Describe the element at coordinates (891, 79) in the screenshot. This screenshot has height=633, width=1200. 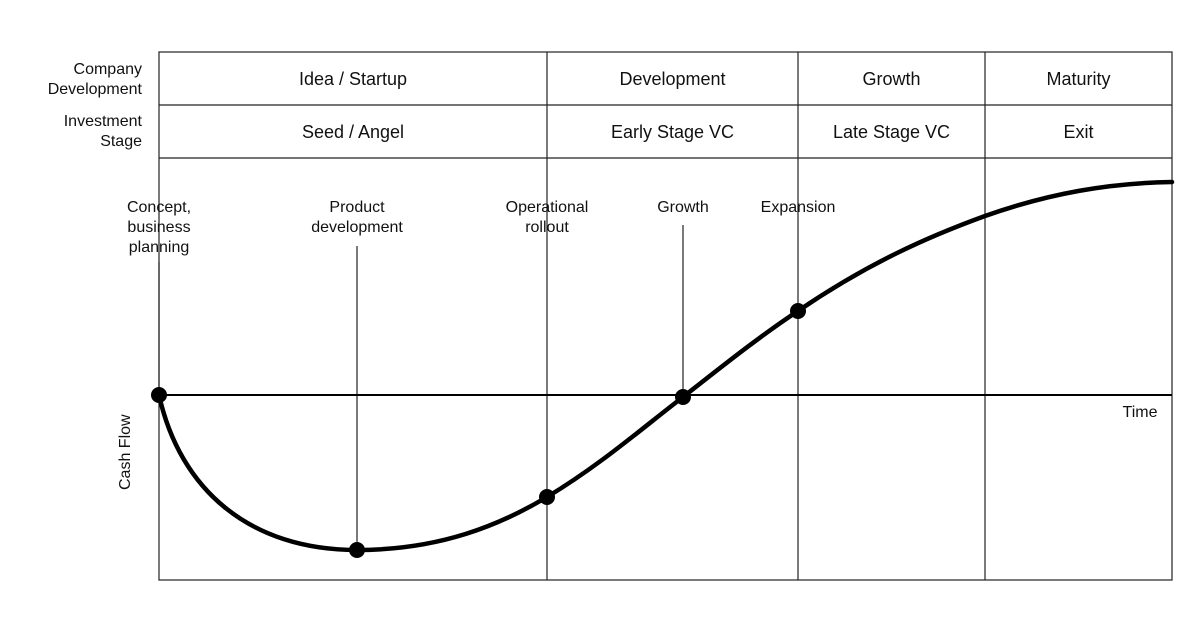
I see `phase-growth: Growth` at that location.